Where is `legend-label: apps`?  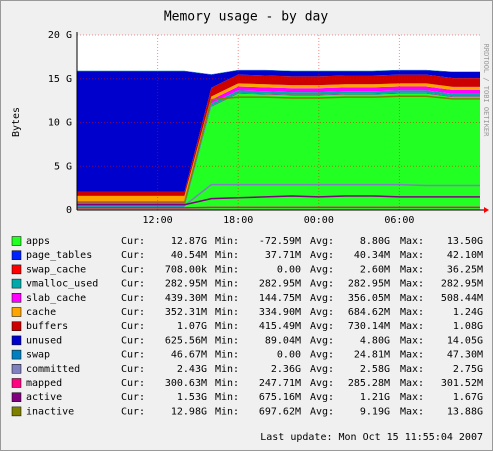 legend-label: apps is located at coordinates (38, 241).